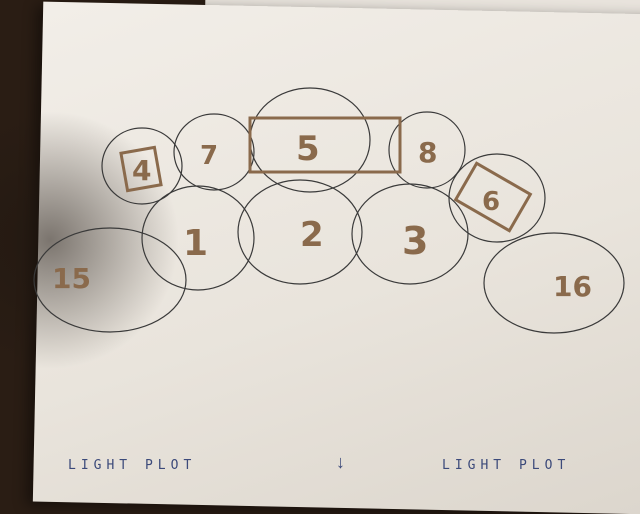 The width and height of the screenshot is (640, 514). I want to click on ink-boxes, so click(326, 174).